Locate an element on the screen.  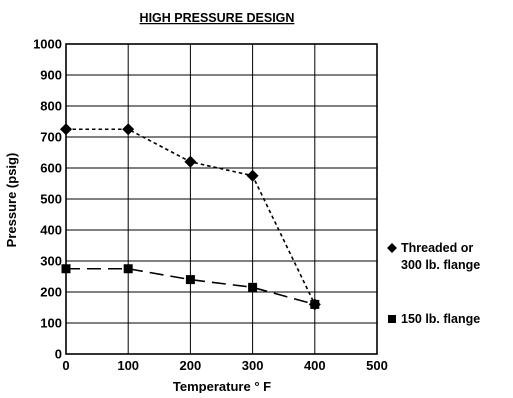
y-tick-label: 0 is located at coordinates (58, 354).